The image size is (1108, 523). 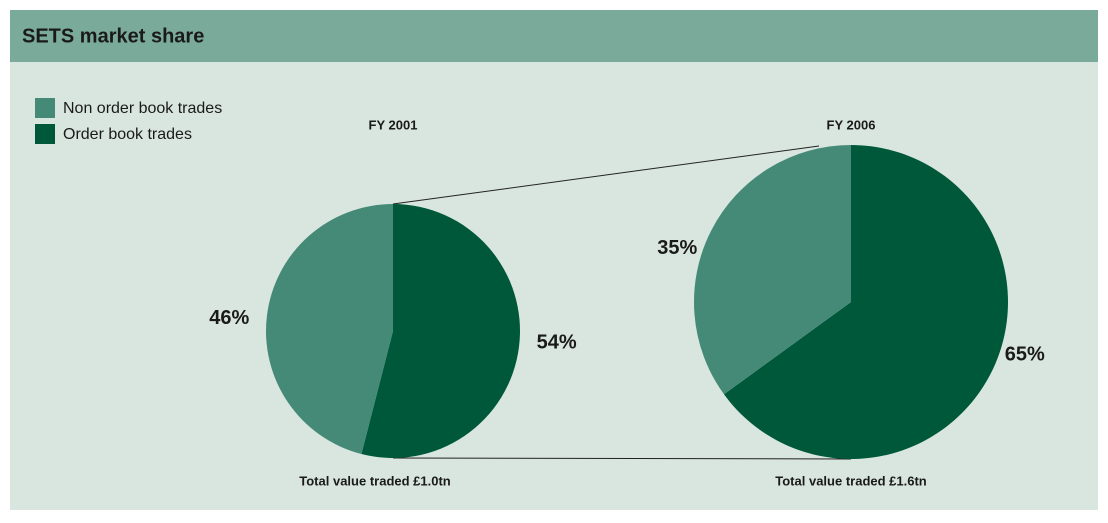 I want to click on pie-title: FY 2001, so click(x=393, y=124).